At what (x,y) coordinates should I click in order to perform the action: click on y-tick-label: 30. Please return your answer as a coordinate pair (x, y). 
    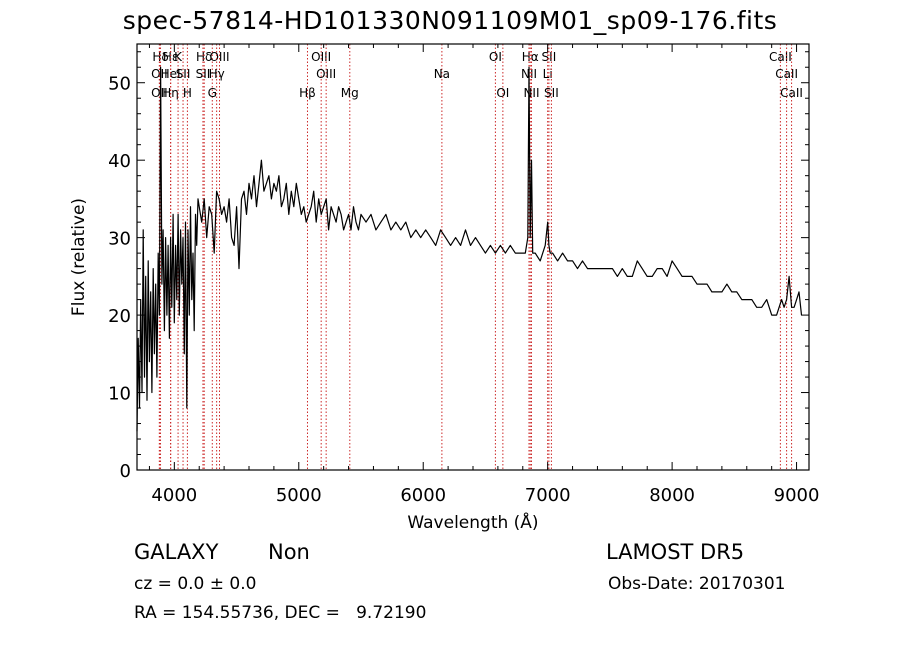
    Looking at the image, I should click on (119, 239).